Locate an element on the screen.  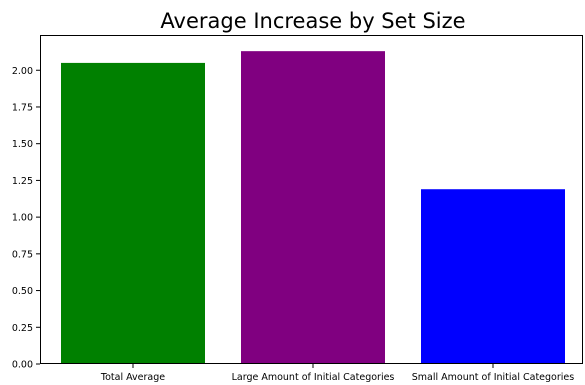
x-category-label: Large Amount of Initial Categories is located at coordinates (313, 377).